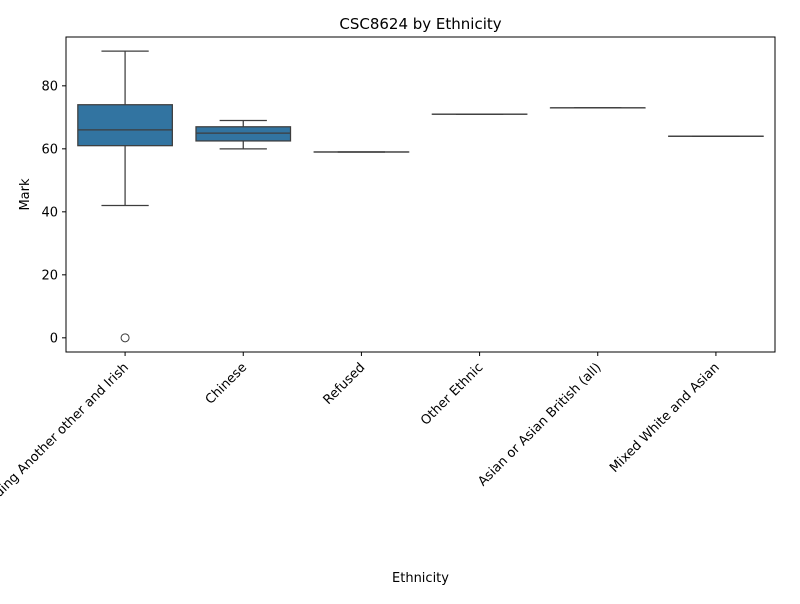 Image resolution: width=800 pixels, height=604 pixels. Describe the element at coordinates (665, 418) in the screenshot. I see `x-tick-label: Mixed White and Asian` at that location.